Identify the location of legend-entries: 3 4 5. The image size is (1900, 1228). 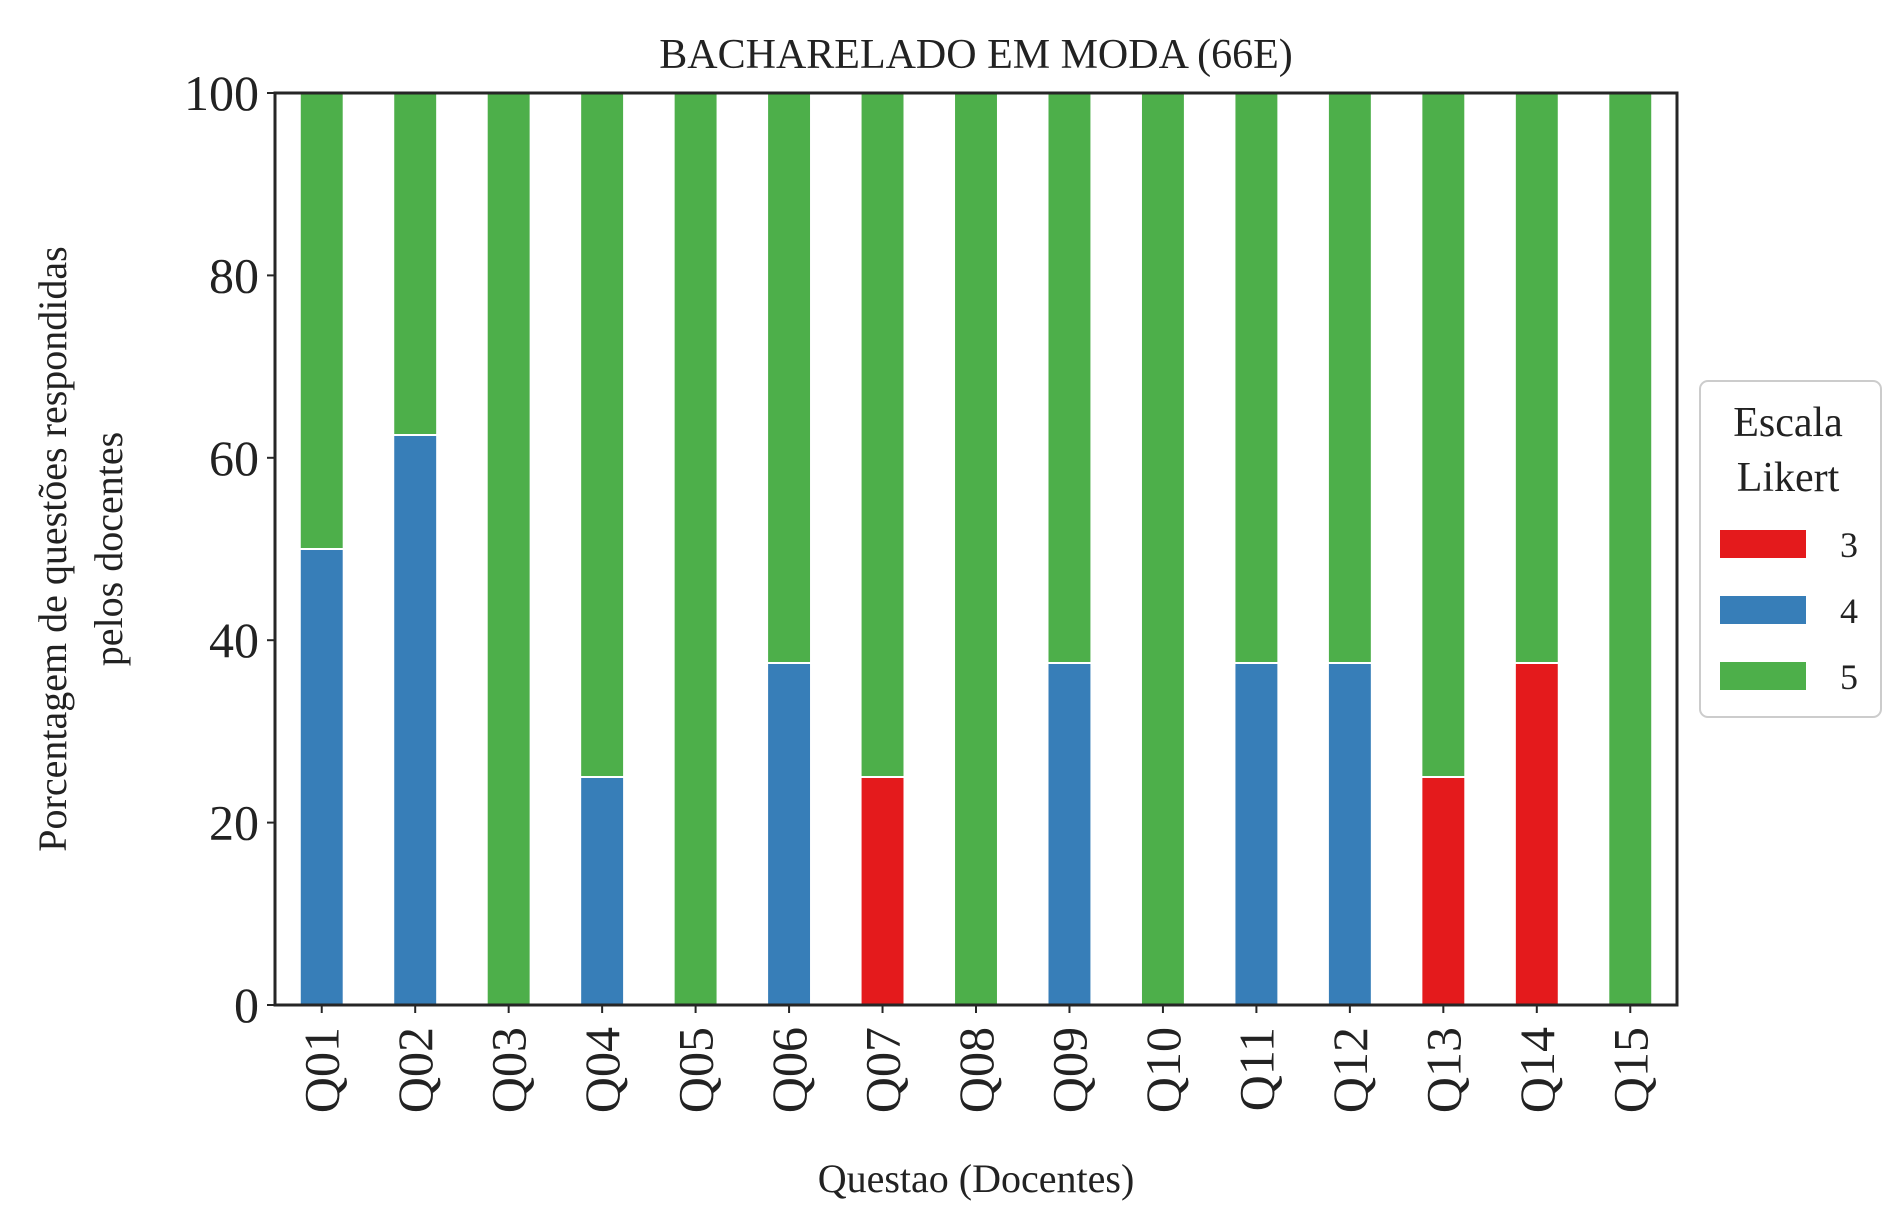
(1789, 611).